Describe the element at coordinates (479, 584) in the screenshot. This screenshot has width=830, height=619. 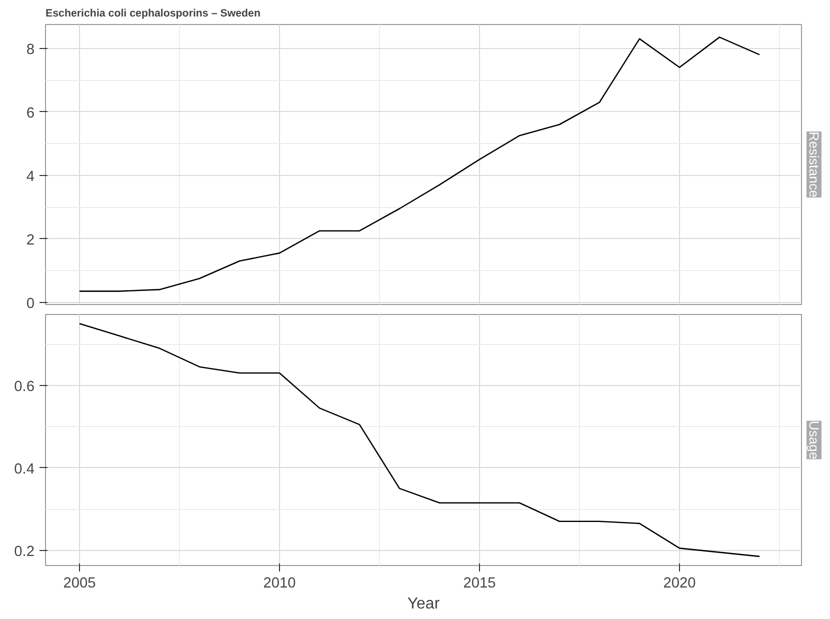
I see `x-tick-label: 2015` at that location.